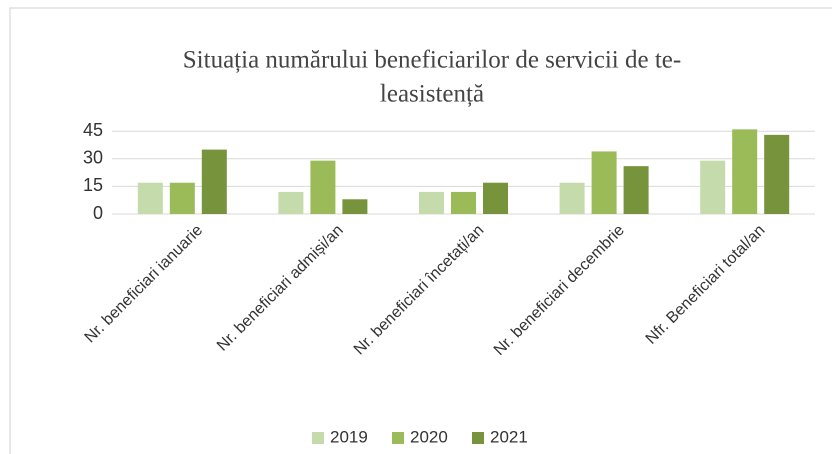 This screenshot has width=832, height=454. Describe the element at coordinates (93, 158) in the screenshot. I see `y-tick-label: 30` at that location.